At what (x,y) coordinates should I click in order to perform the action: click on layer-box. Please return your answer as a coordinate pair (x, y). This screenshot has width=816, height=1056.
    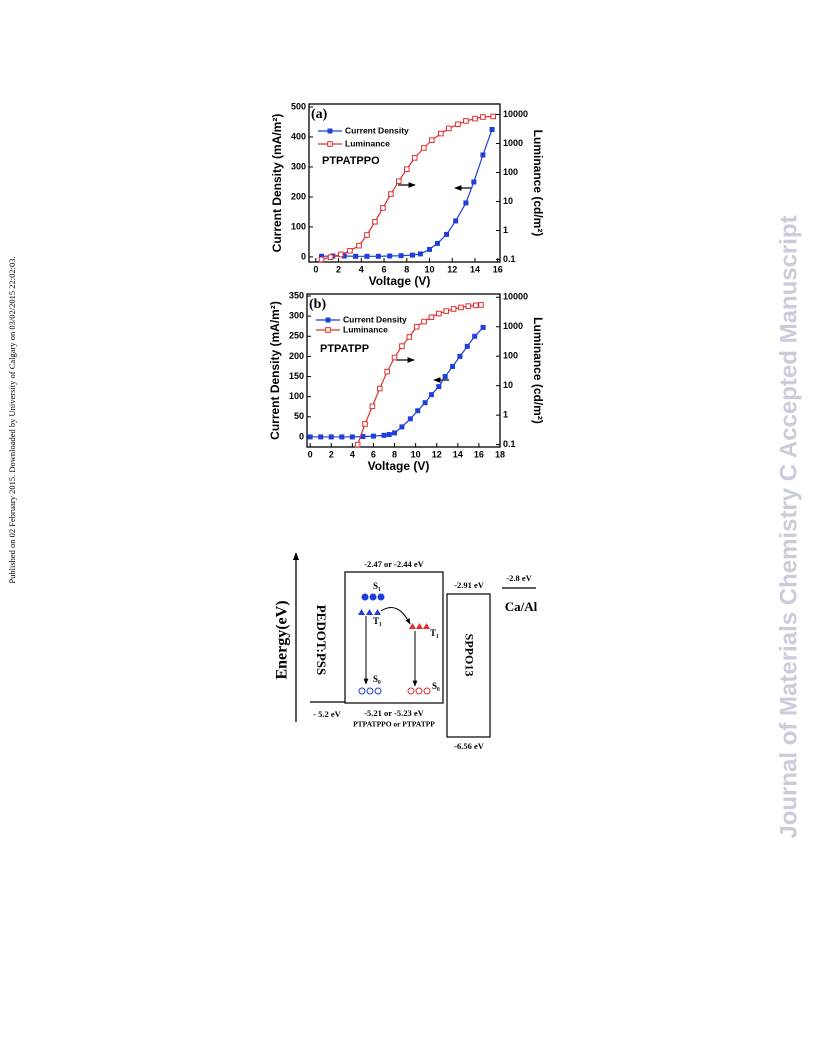
    Looking at the image, I should click on (468, 665).